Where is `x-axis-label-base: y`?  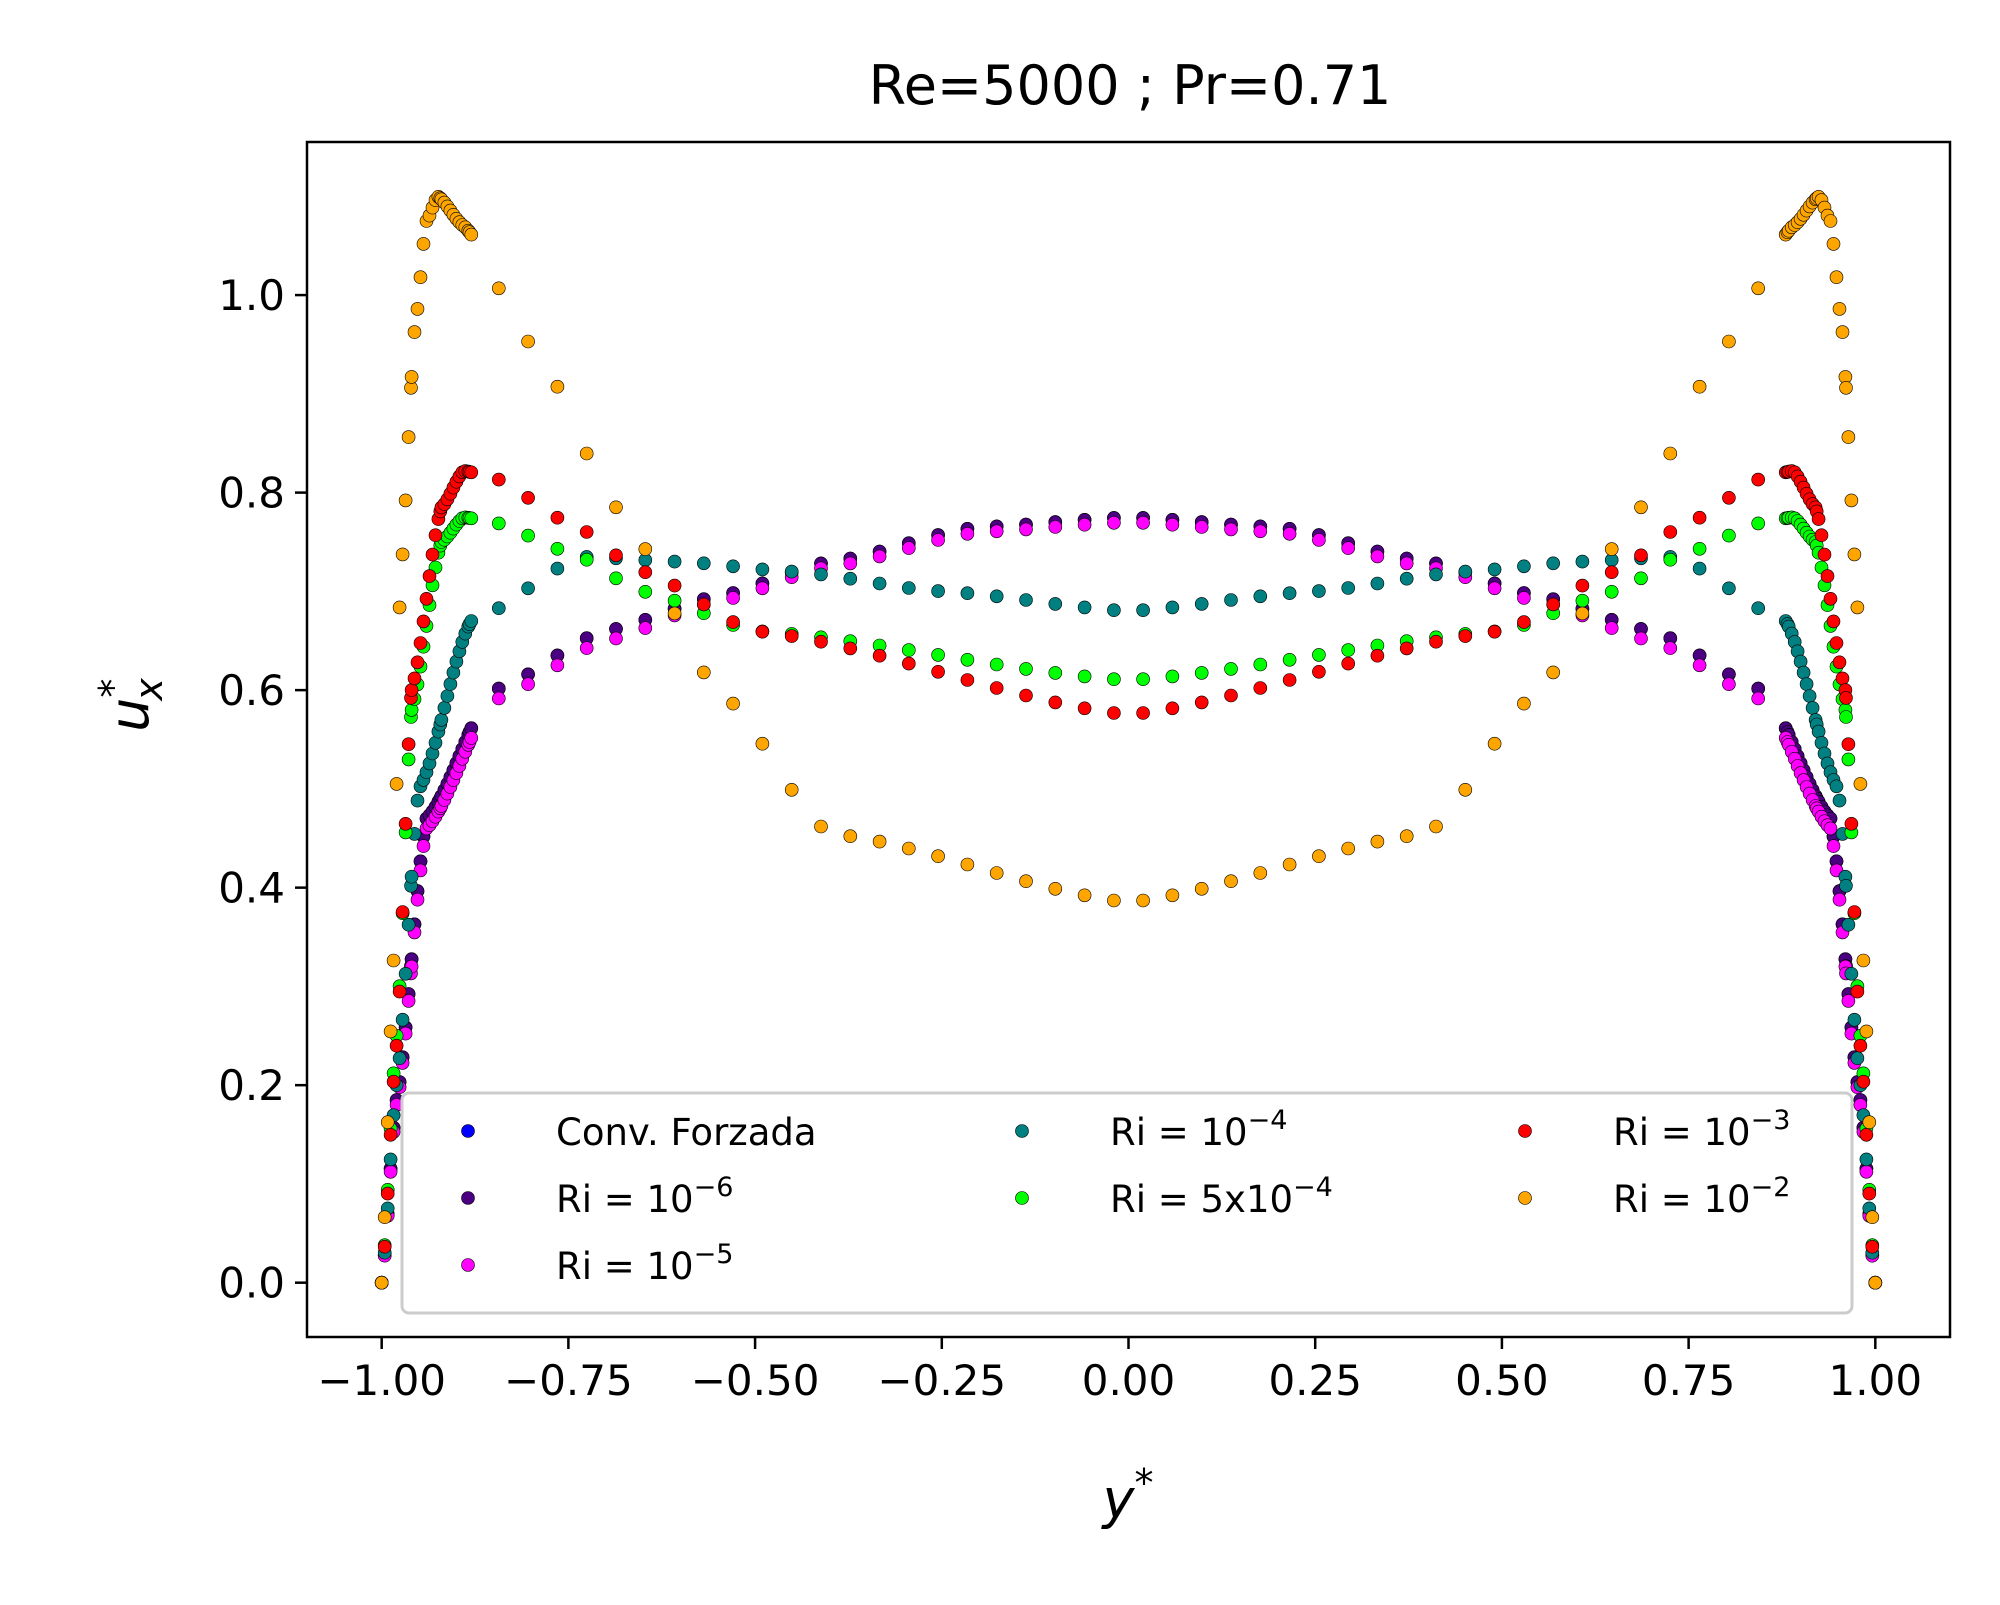
x-axis-label-base: y is located at coordinates (1118, 1499).